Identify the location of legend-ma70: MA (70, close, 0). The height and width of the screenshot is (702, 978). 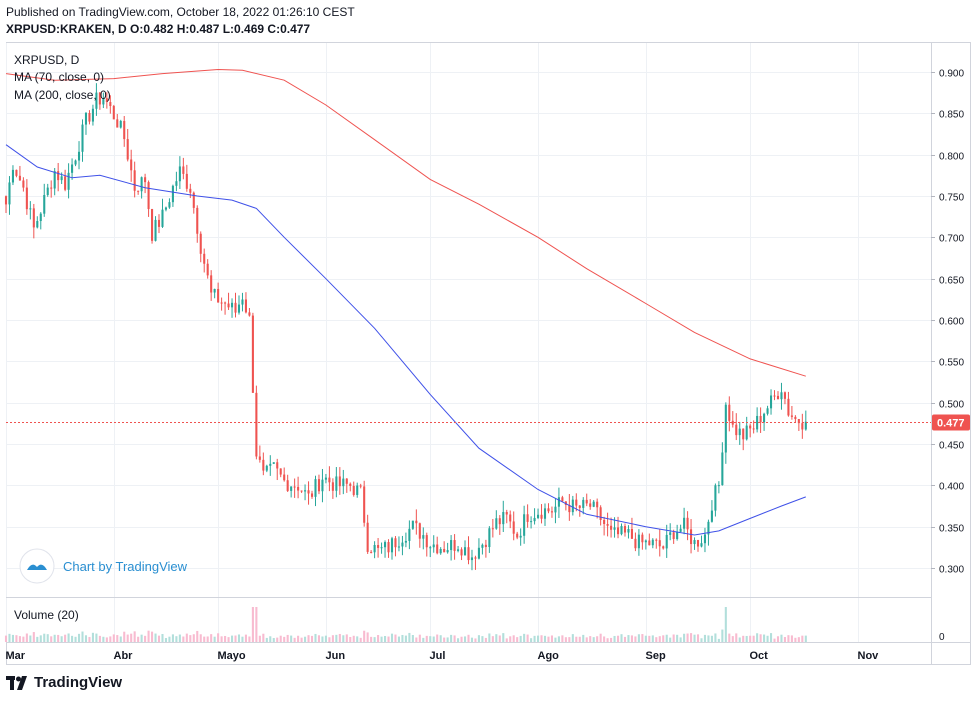
(59, 77).